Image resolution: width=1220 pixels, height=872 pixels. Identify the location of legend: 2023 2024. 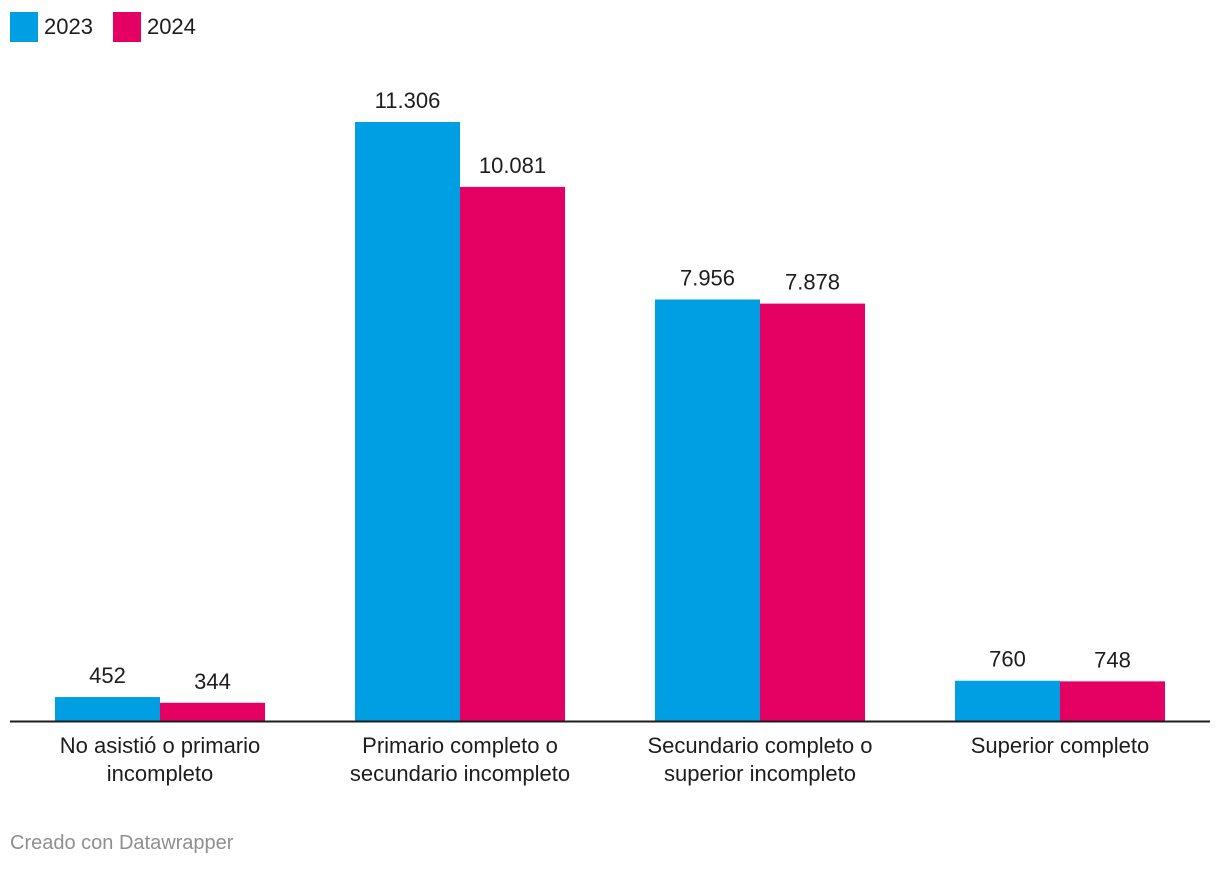
(103, 27).